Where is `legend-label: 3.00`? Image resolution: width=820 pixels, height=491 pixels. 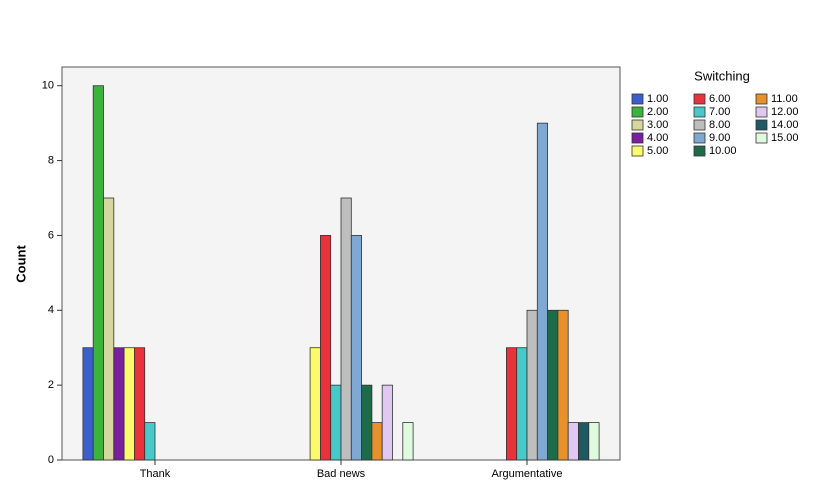
legend-label: 3.00 is located at coordinates (657, 125).